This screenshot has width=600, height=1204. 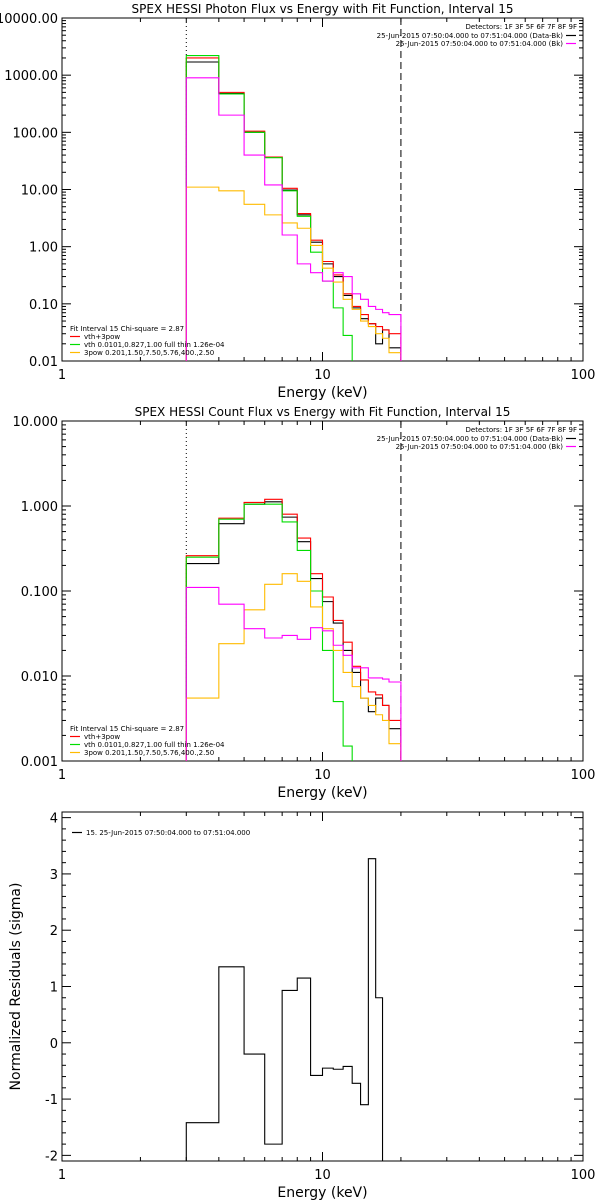 I want to click on y-tick-label: 0, so click(x=54, y=1044).